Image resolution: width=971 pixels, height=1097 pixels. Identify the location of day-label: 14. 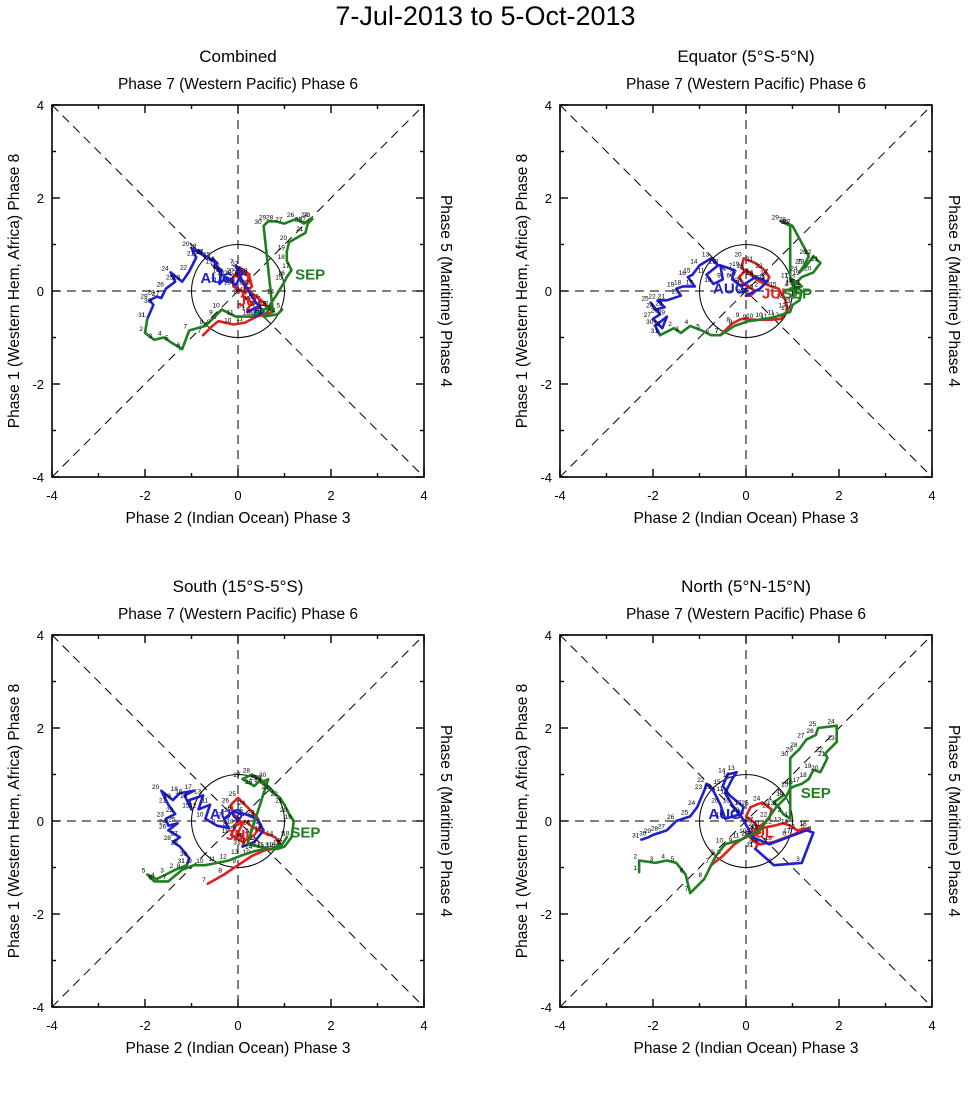
(216, 271).